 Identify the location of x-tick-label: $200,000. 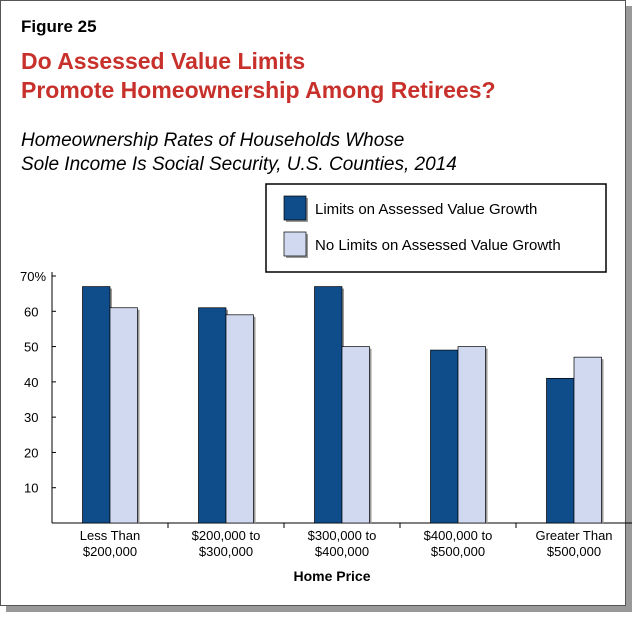
(110, 551).